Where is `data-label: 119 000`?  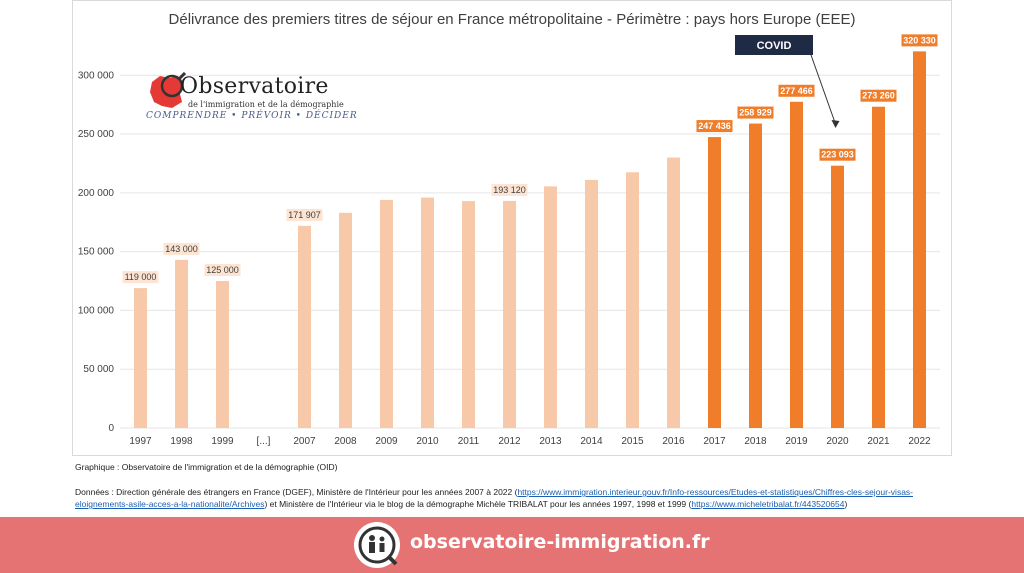 data-label: 119 000 is located at coordinates (141, 277).